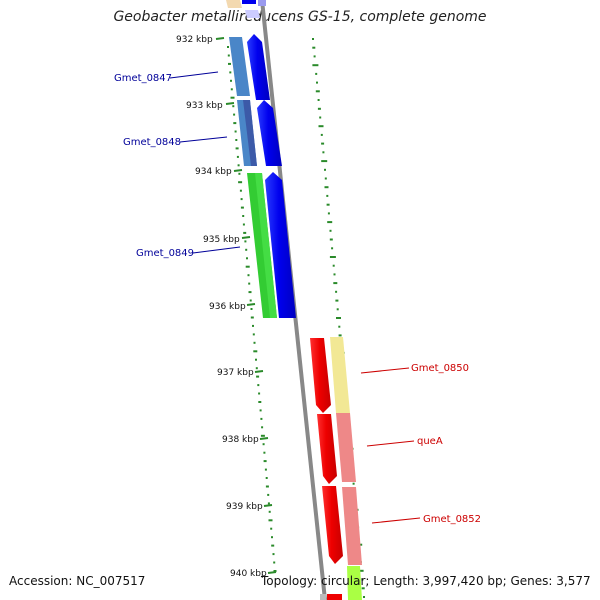 This screenshot has height=600, width=600. I want to click on label-gmet0847: Gmet_0847, so click(166, 77).